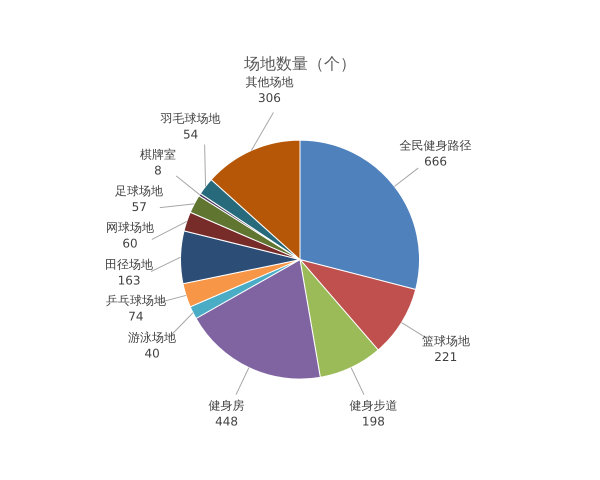  Describe the element at coordinates (436, 161) in the screenshot. I see `data-label: 666` at that location.